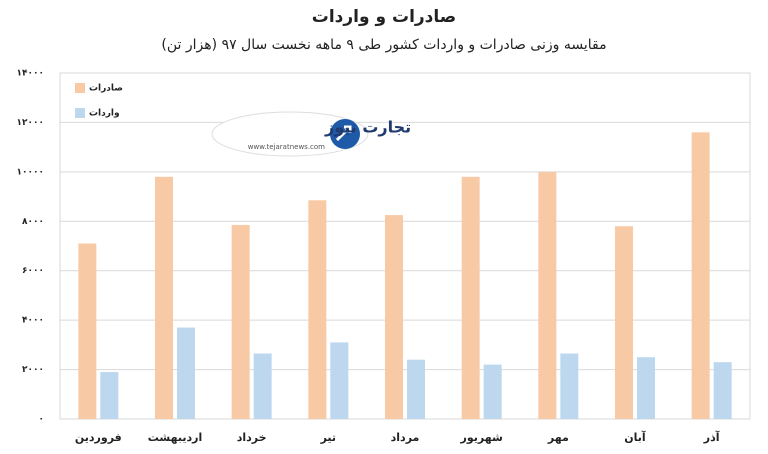 The width and height of the screenshot is (768, 454). Describe the element at coordinates (175, 437) in the screenshot. I see `x-tick-label: اردیبهشت` at that location.